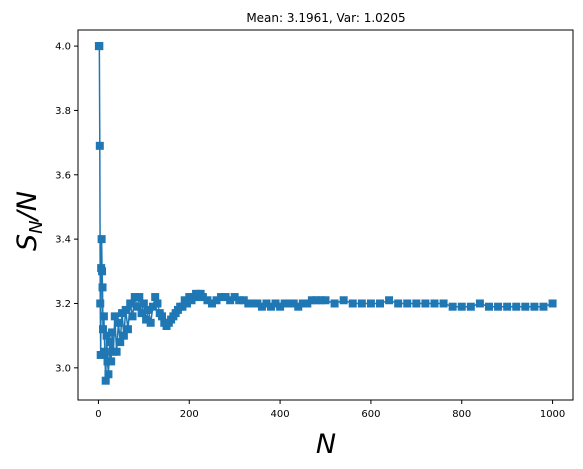  I want to click on chart-title: Mean: 3.1961, Var: 1.0205, so click(325, 18).